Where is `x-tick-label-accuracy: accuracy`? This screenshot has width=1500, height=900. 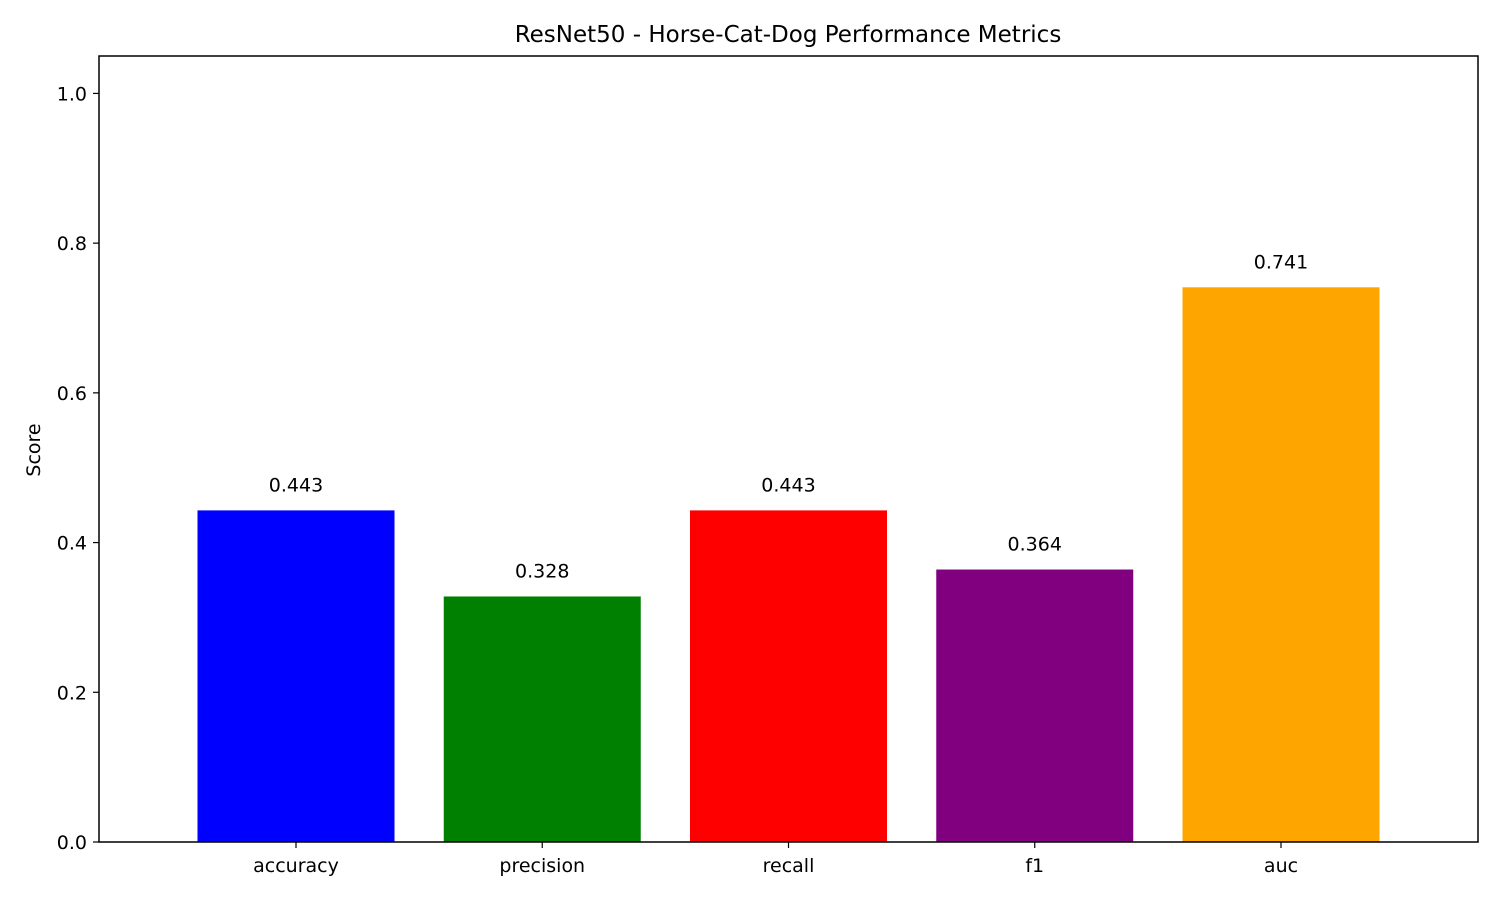
x-tick-label-accuracy: accuracy is located at coordinates (296, 866).